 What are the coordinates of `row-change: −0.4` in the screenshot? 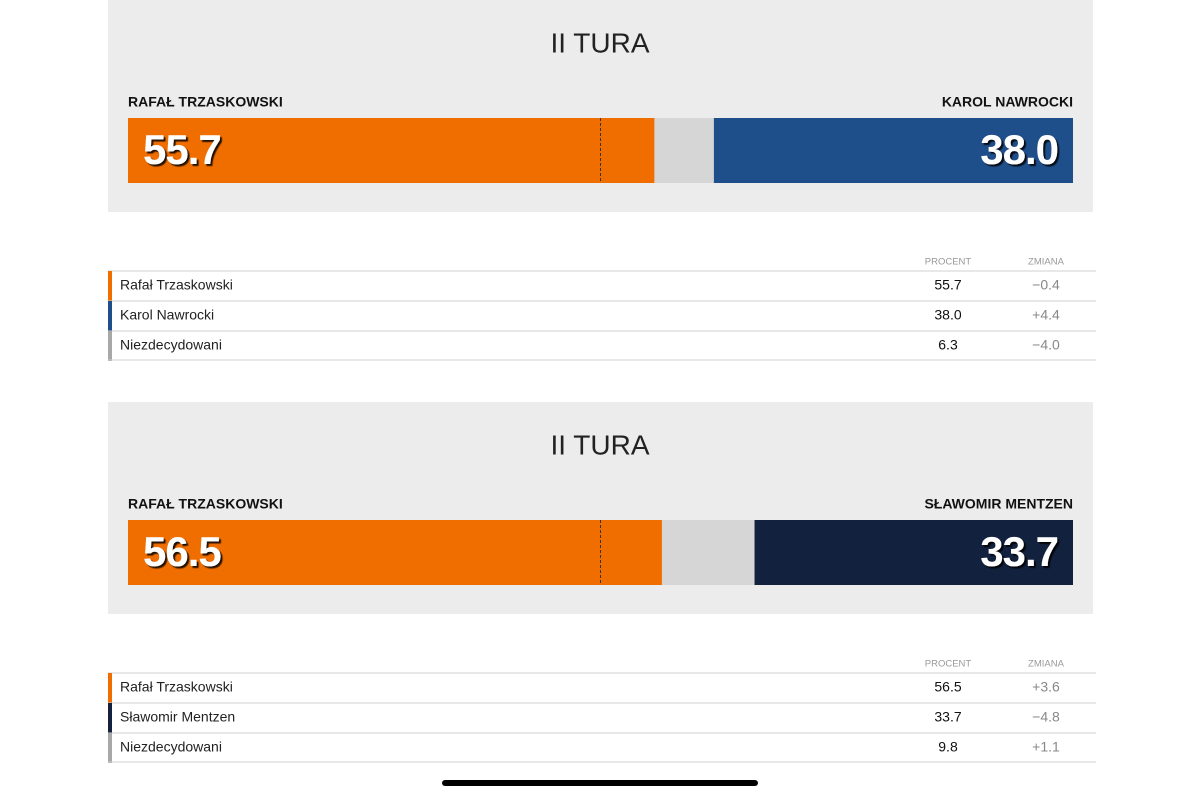 It's located at (1046, 285).